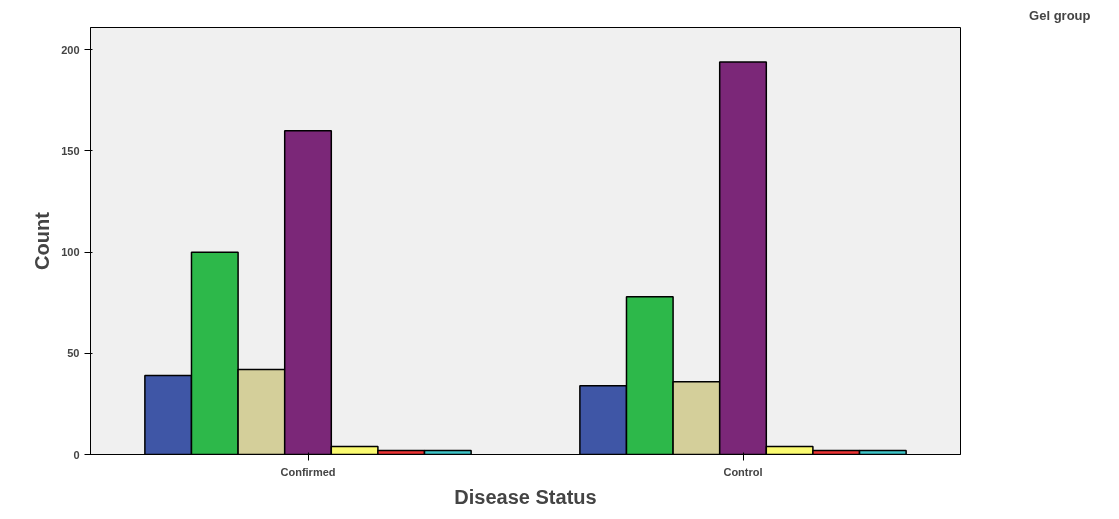  I want to click on x-tick-label: Confirmed, so click(308, 471).